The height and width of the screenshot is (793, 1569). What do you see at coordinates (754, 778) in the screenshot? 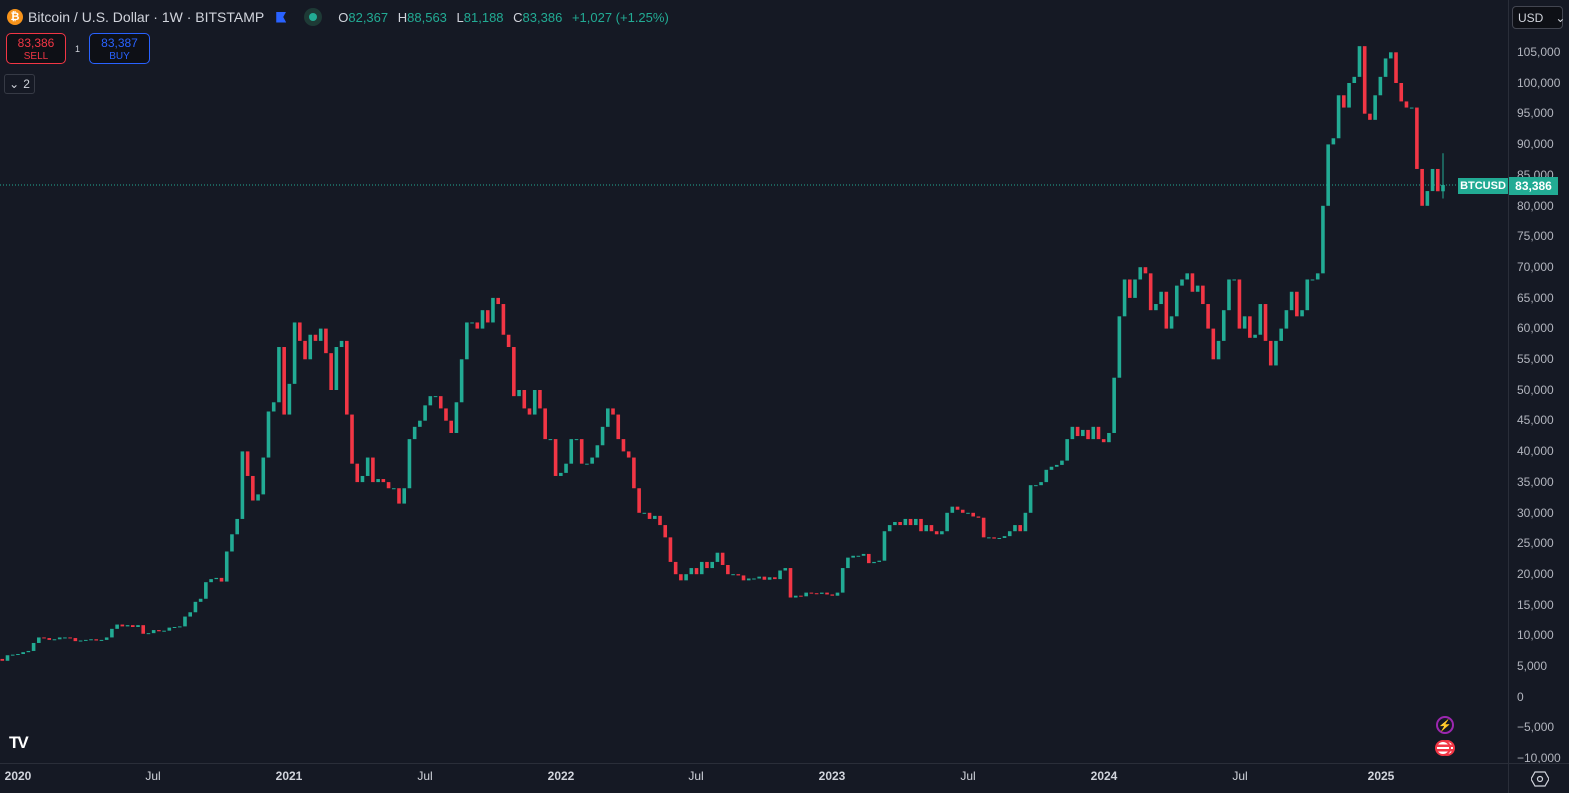
I see `time-axis` at bounding box center [754, 778].